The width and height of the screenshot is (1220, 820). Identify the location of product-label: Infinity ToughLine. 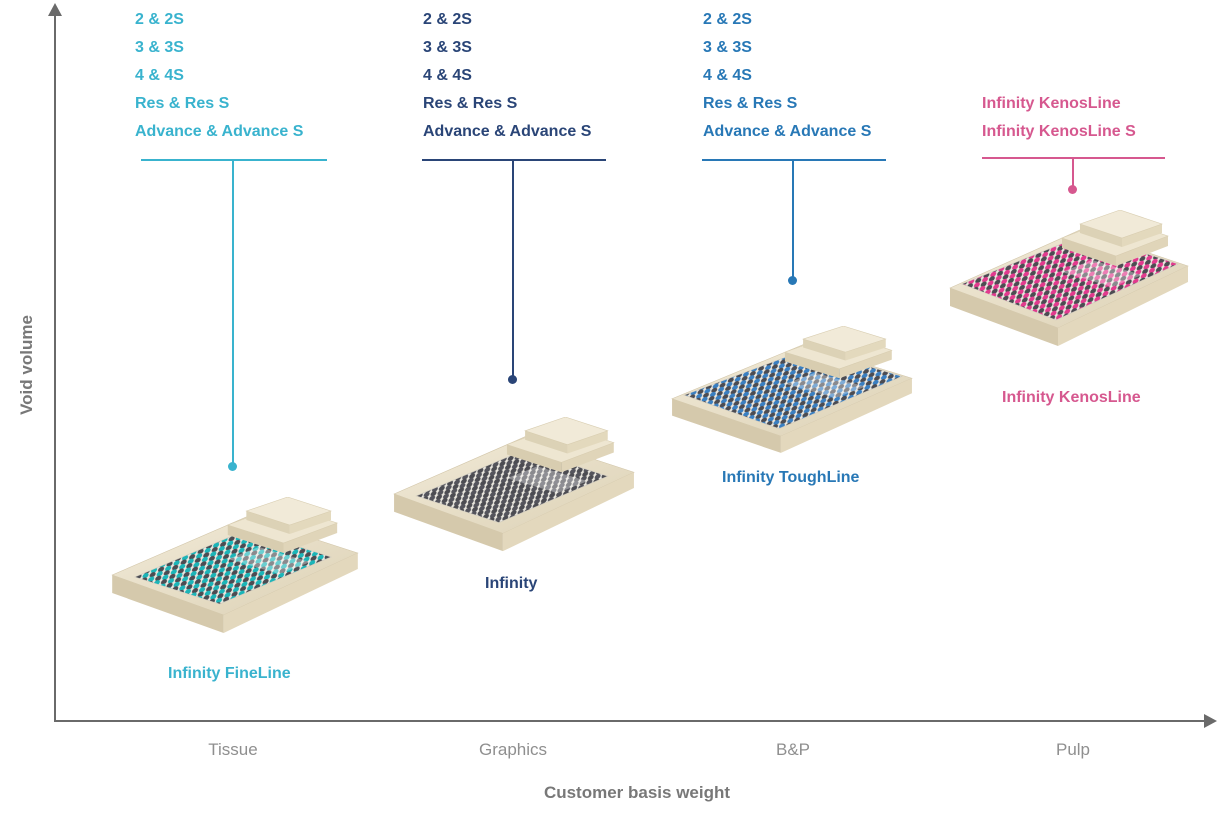
(791, 477).